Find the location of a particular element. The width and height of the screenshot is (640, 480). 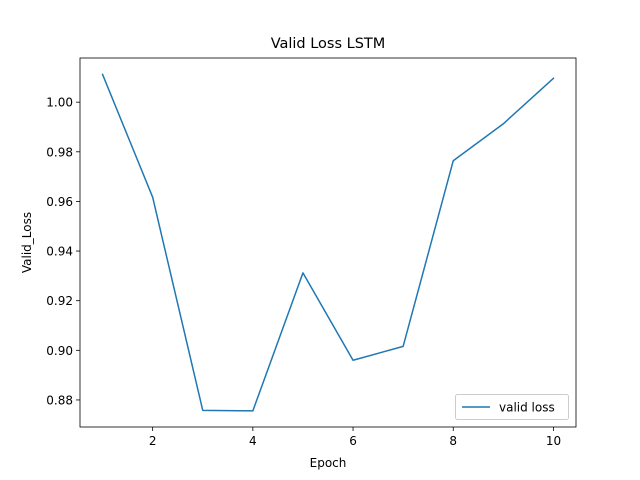

y-tick-label: 0.88 is located at coordinates (59, 400).